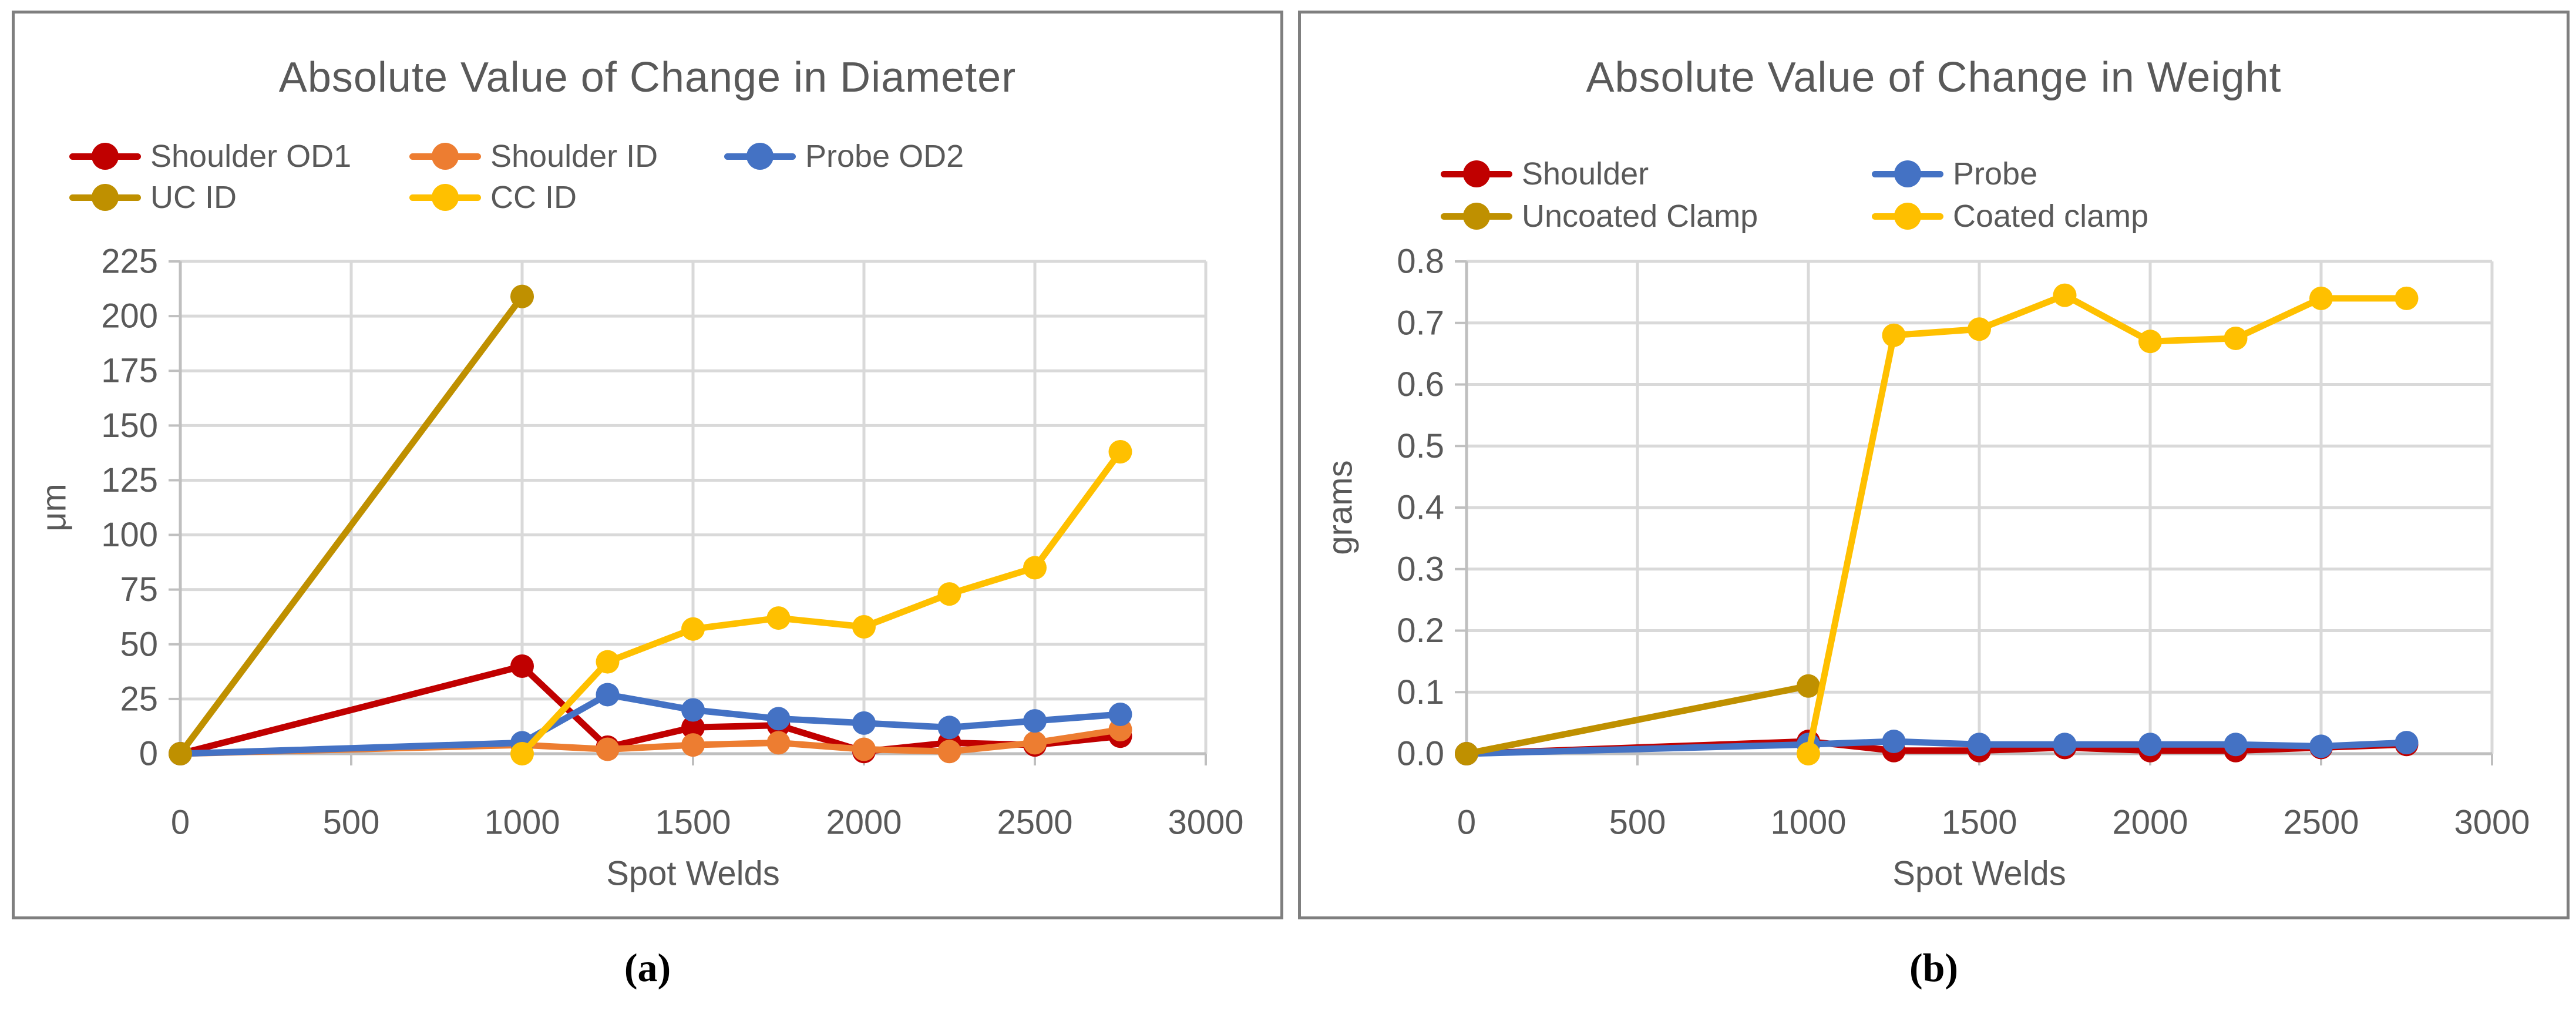 The height and width of the screenshot is (1011, 2576). I want to click on series-coated-clamp, so click(2108, 524).